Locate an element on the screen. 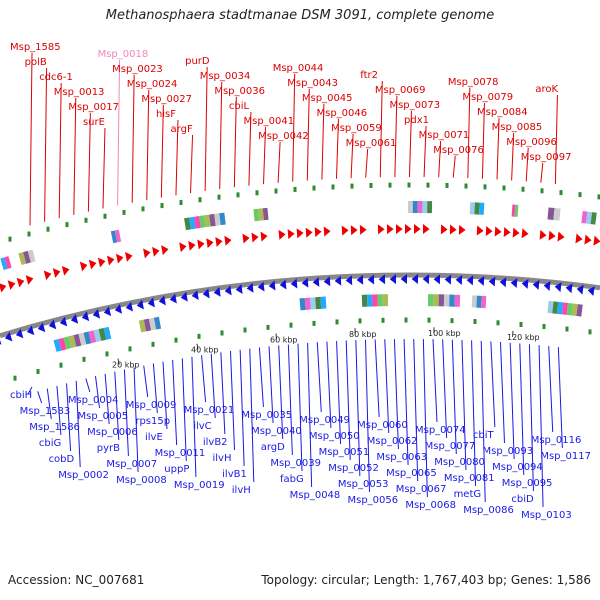  forward-gene-label: Msp_0078 is located at coordinates (473, 82).